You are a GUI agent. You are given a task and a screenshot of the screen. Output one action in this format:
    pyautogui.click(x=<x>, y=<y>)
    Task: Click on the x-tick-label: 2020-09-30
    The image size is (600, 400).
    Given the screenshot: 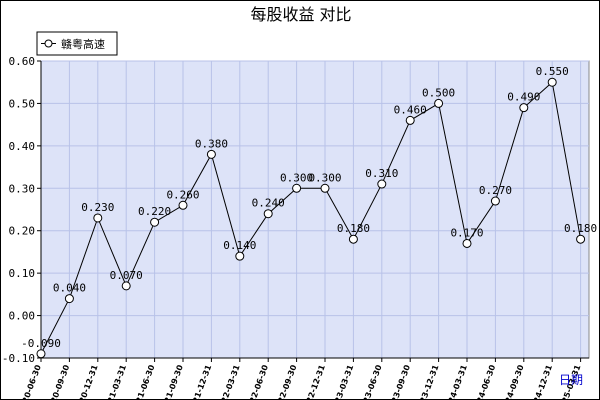 What is the action you would take?
    pyautogui.click(x=58, y=381)
    